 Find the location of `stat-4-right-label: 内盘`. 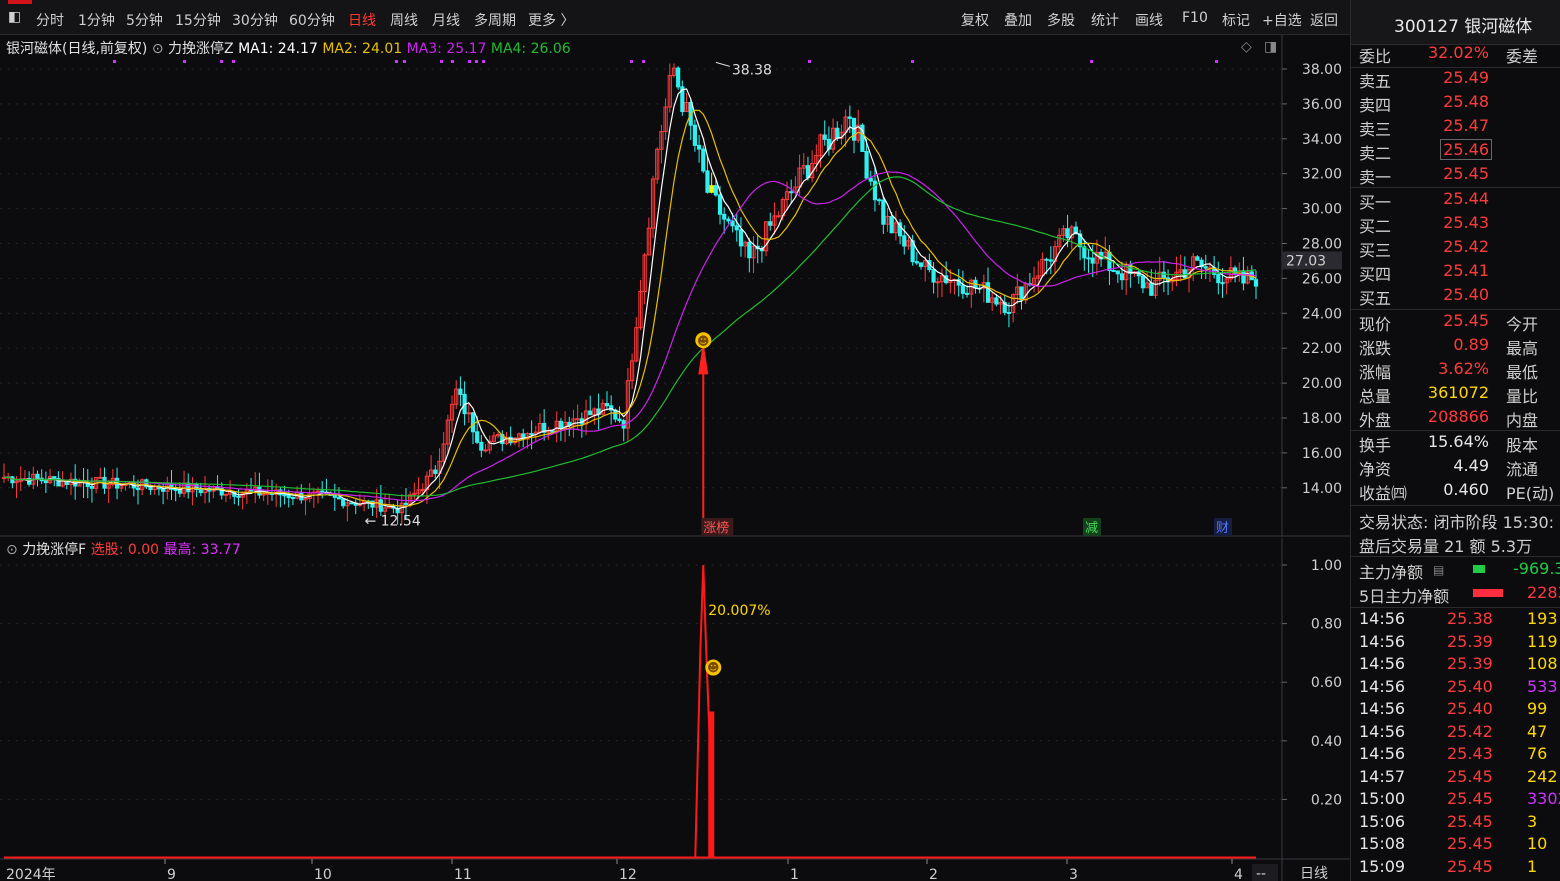

stat-4-right-label: 内盘 is located at coordinates (1522, 420).